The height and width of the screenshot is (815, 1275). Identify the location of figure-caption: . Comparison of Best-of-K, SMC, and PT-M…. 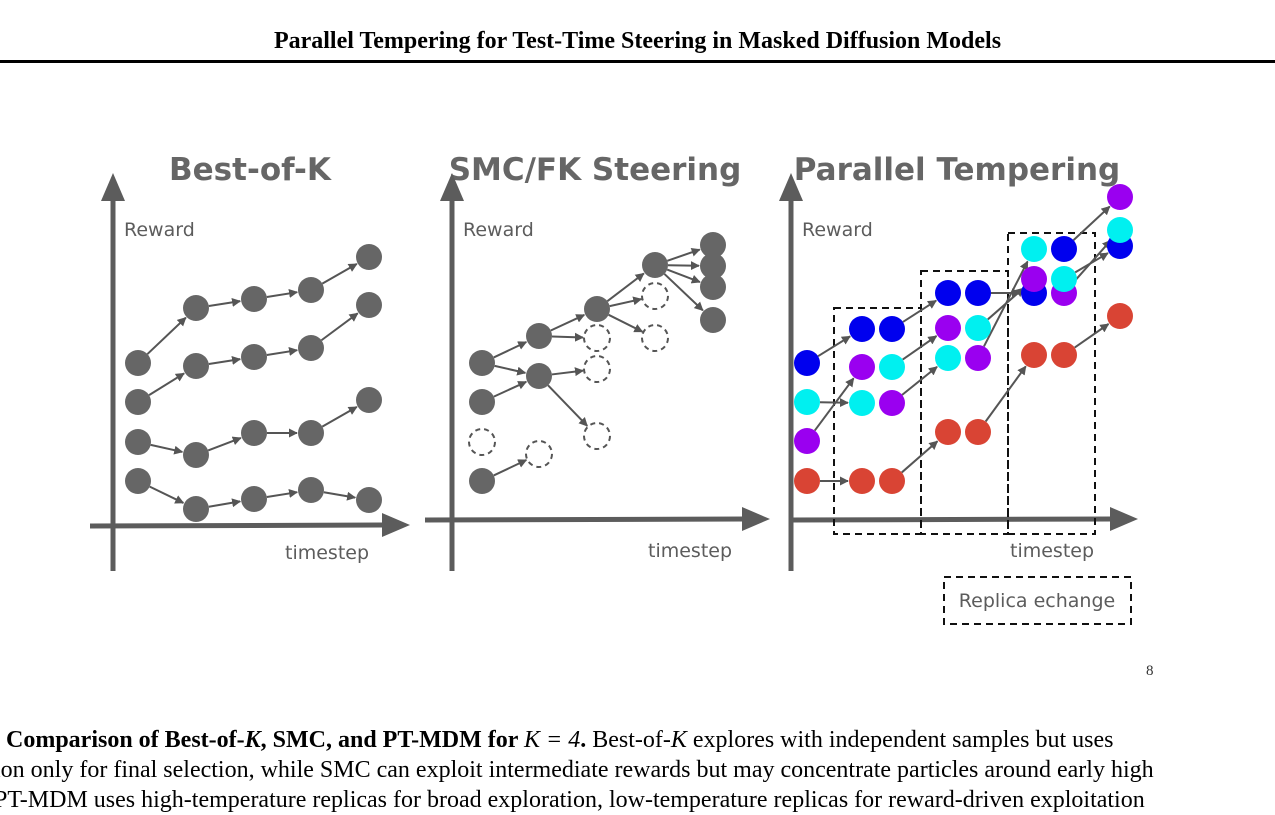
(637, 770).